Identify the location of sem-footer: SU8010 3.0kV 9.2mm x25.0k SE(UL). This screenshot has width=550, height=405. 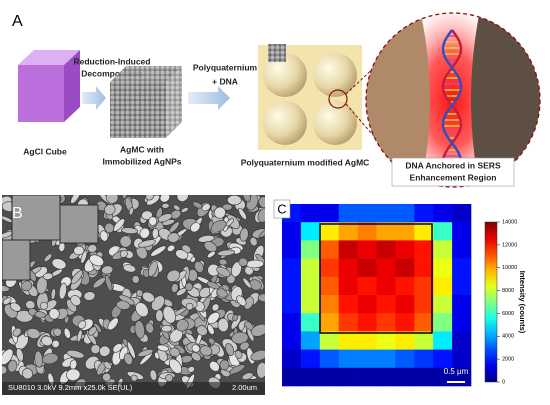
(70, 387).